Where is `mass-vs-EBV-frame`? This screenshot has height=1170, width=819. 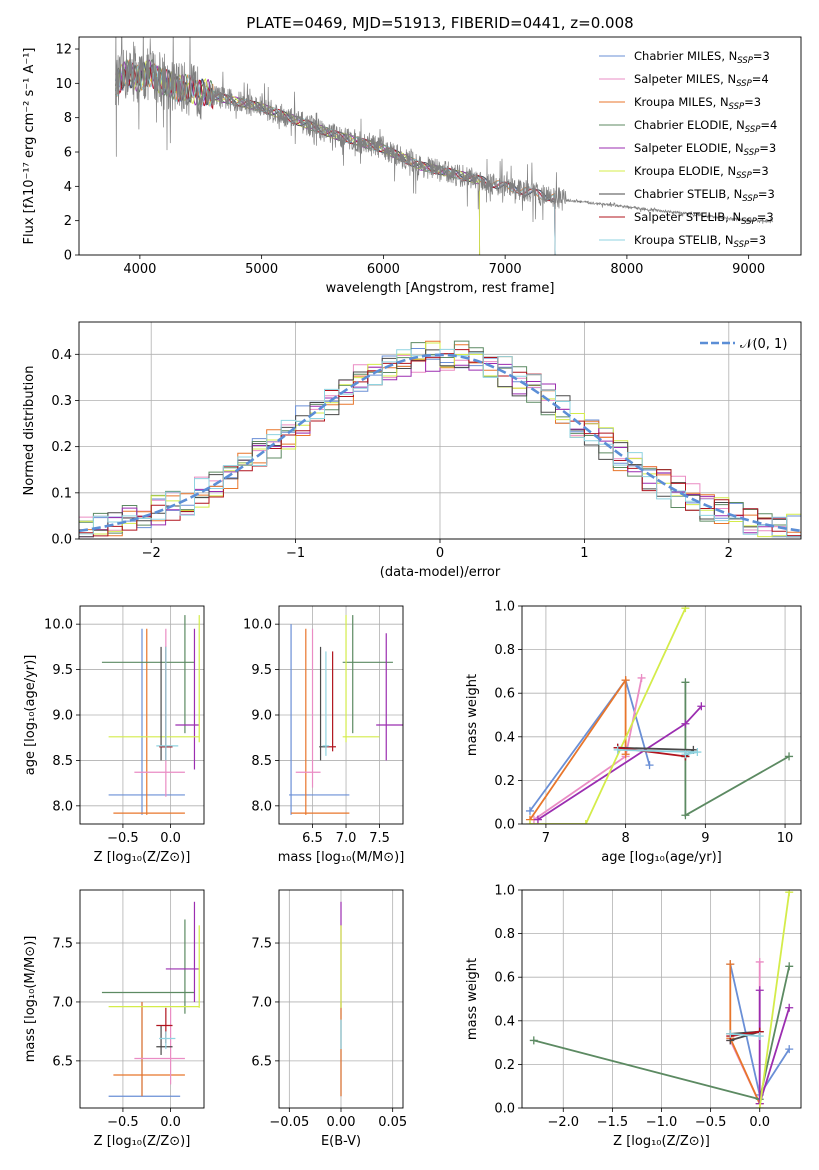
mass-vs-EBV-frame is located at coordinates (341, 999).